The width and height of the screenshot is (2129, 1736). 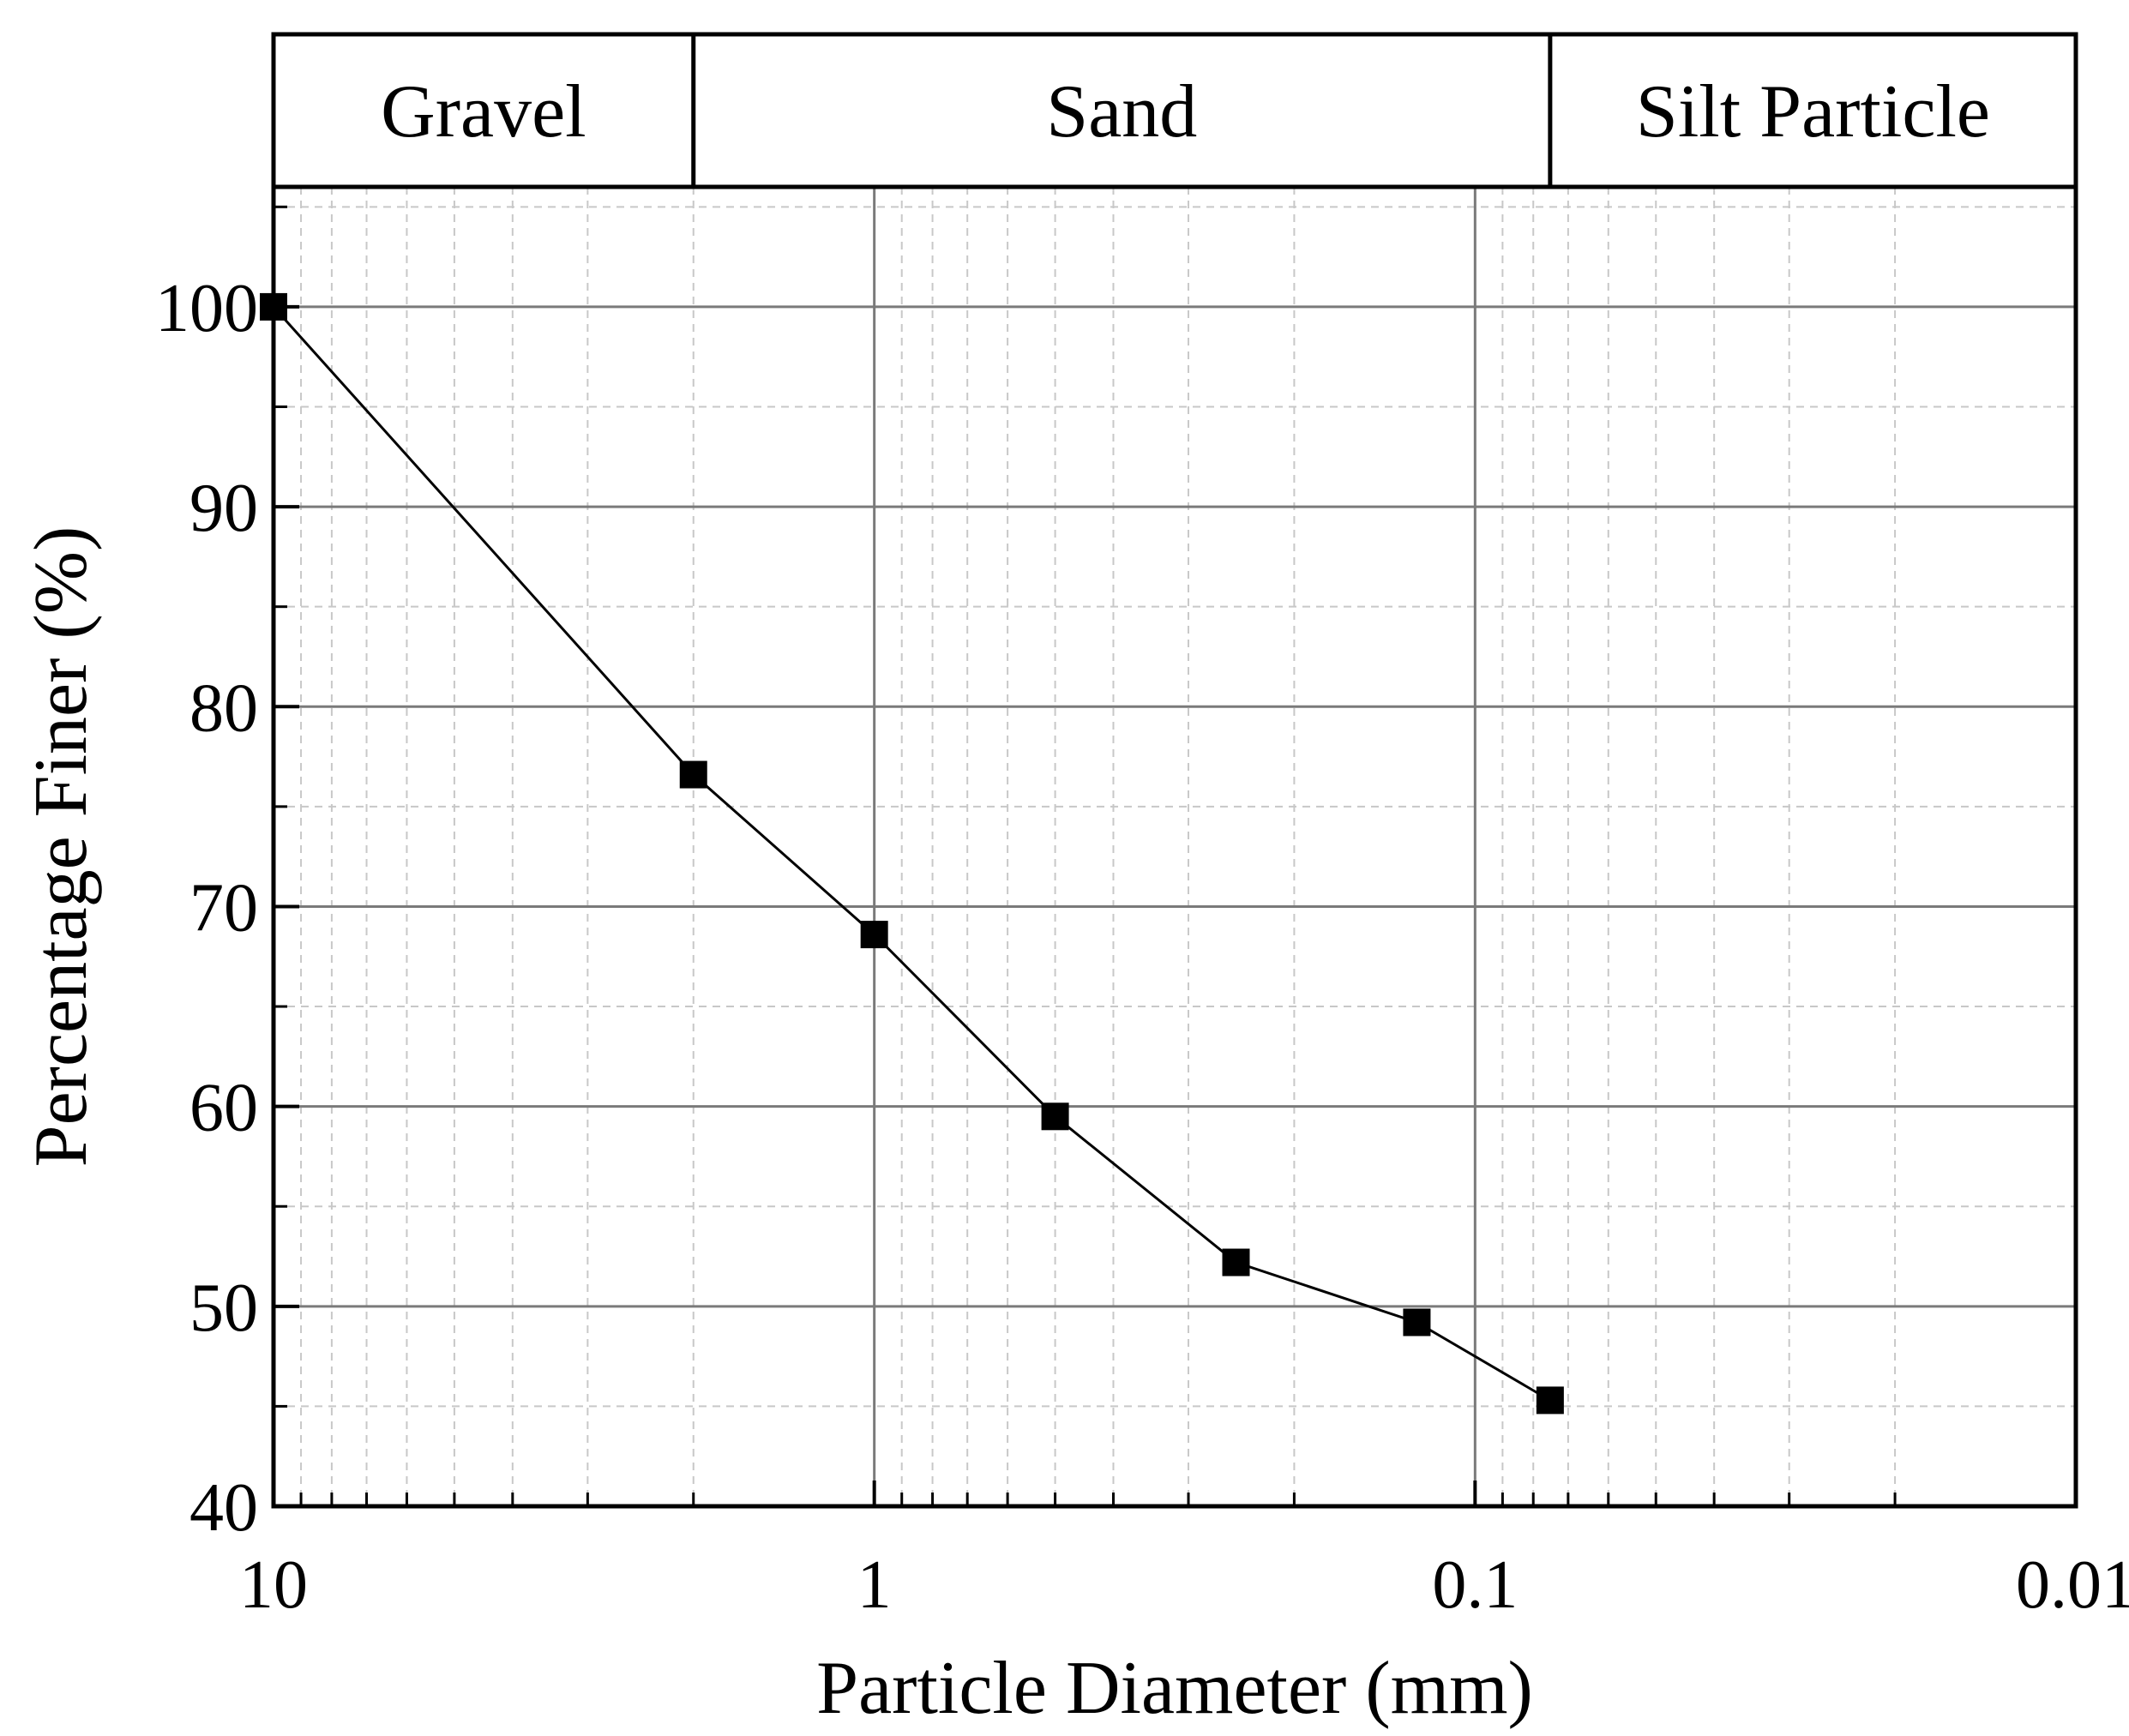 What do you see at coordinates (206, 308) in the screenshot?
I see `y-tick-label: 100` at bounding box center [206, 308].